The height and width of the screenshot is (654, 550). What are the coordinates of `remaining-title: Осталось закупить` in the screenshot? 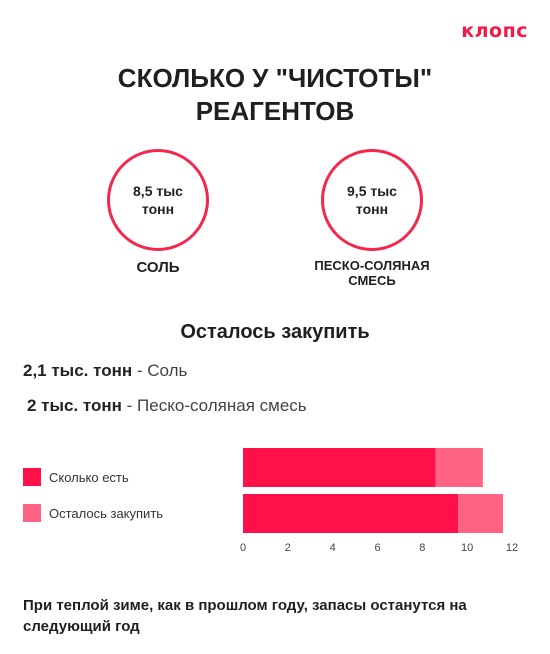 It's located at (275, 332).